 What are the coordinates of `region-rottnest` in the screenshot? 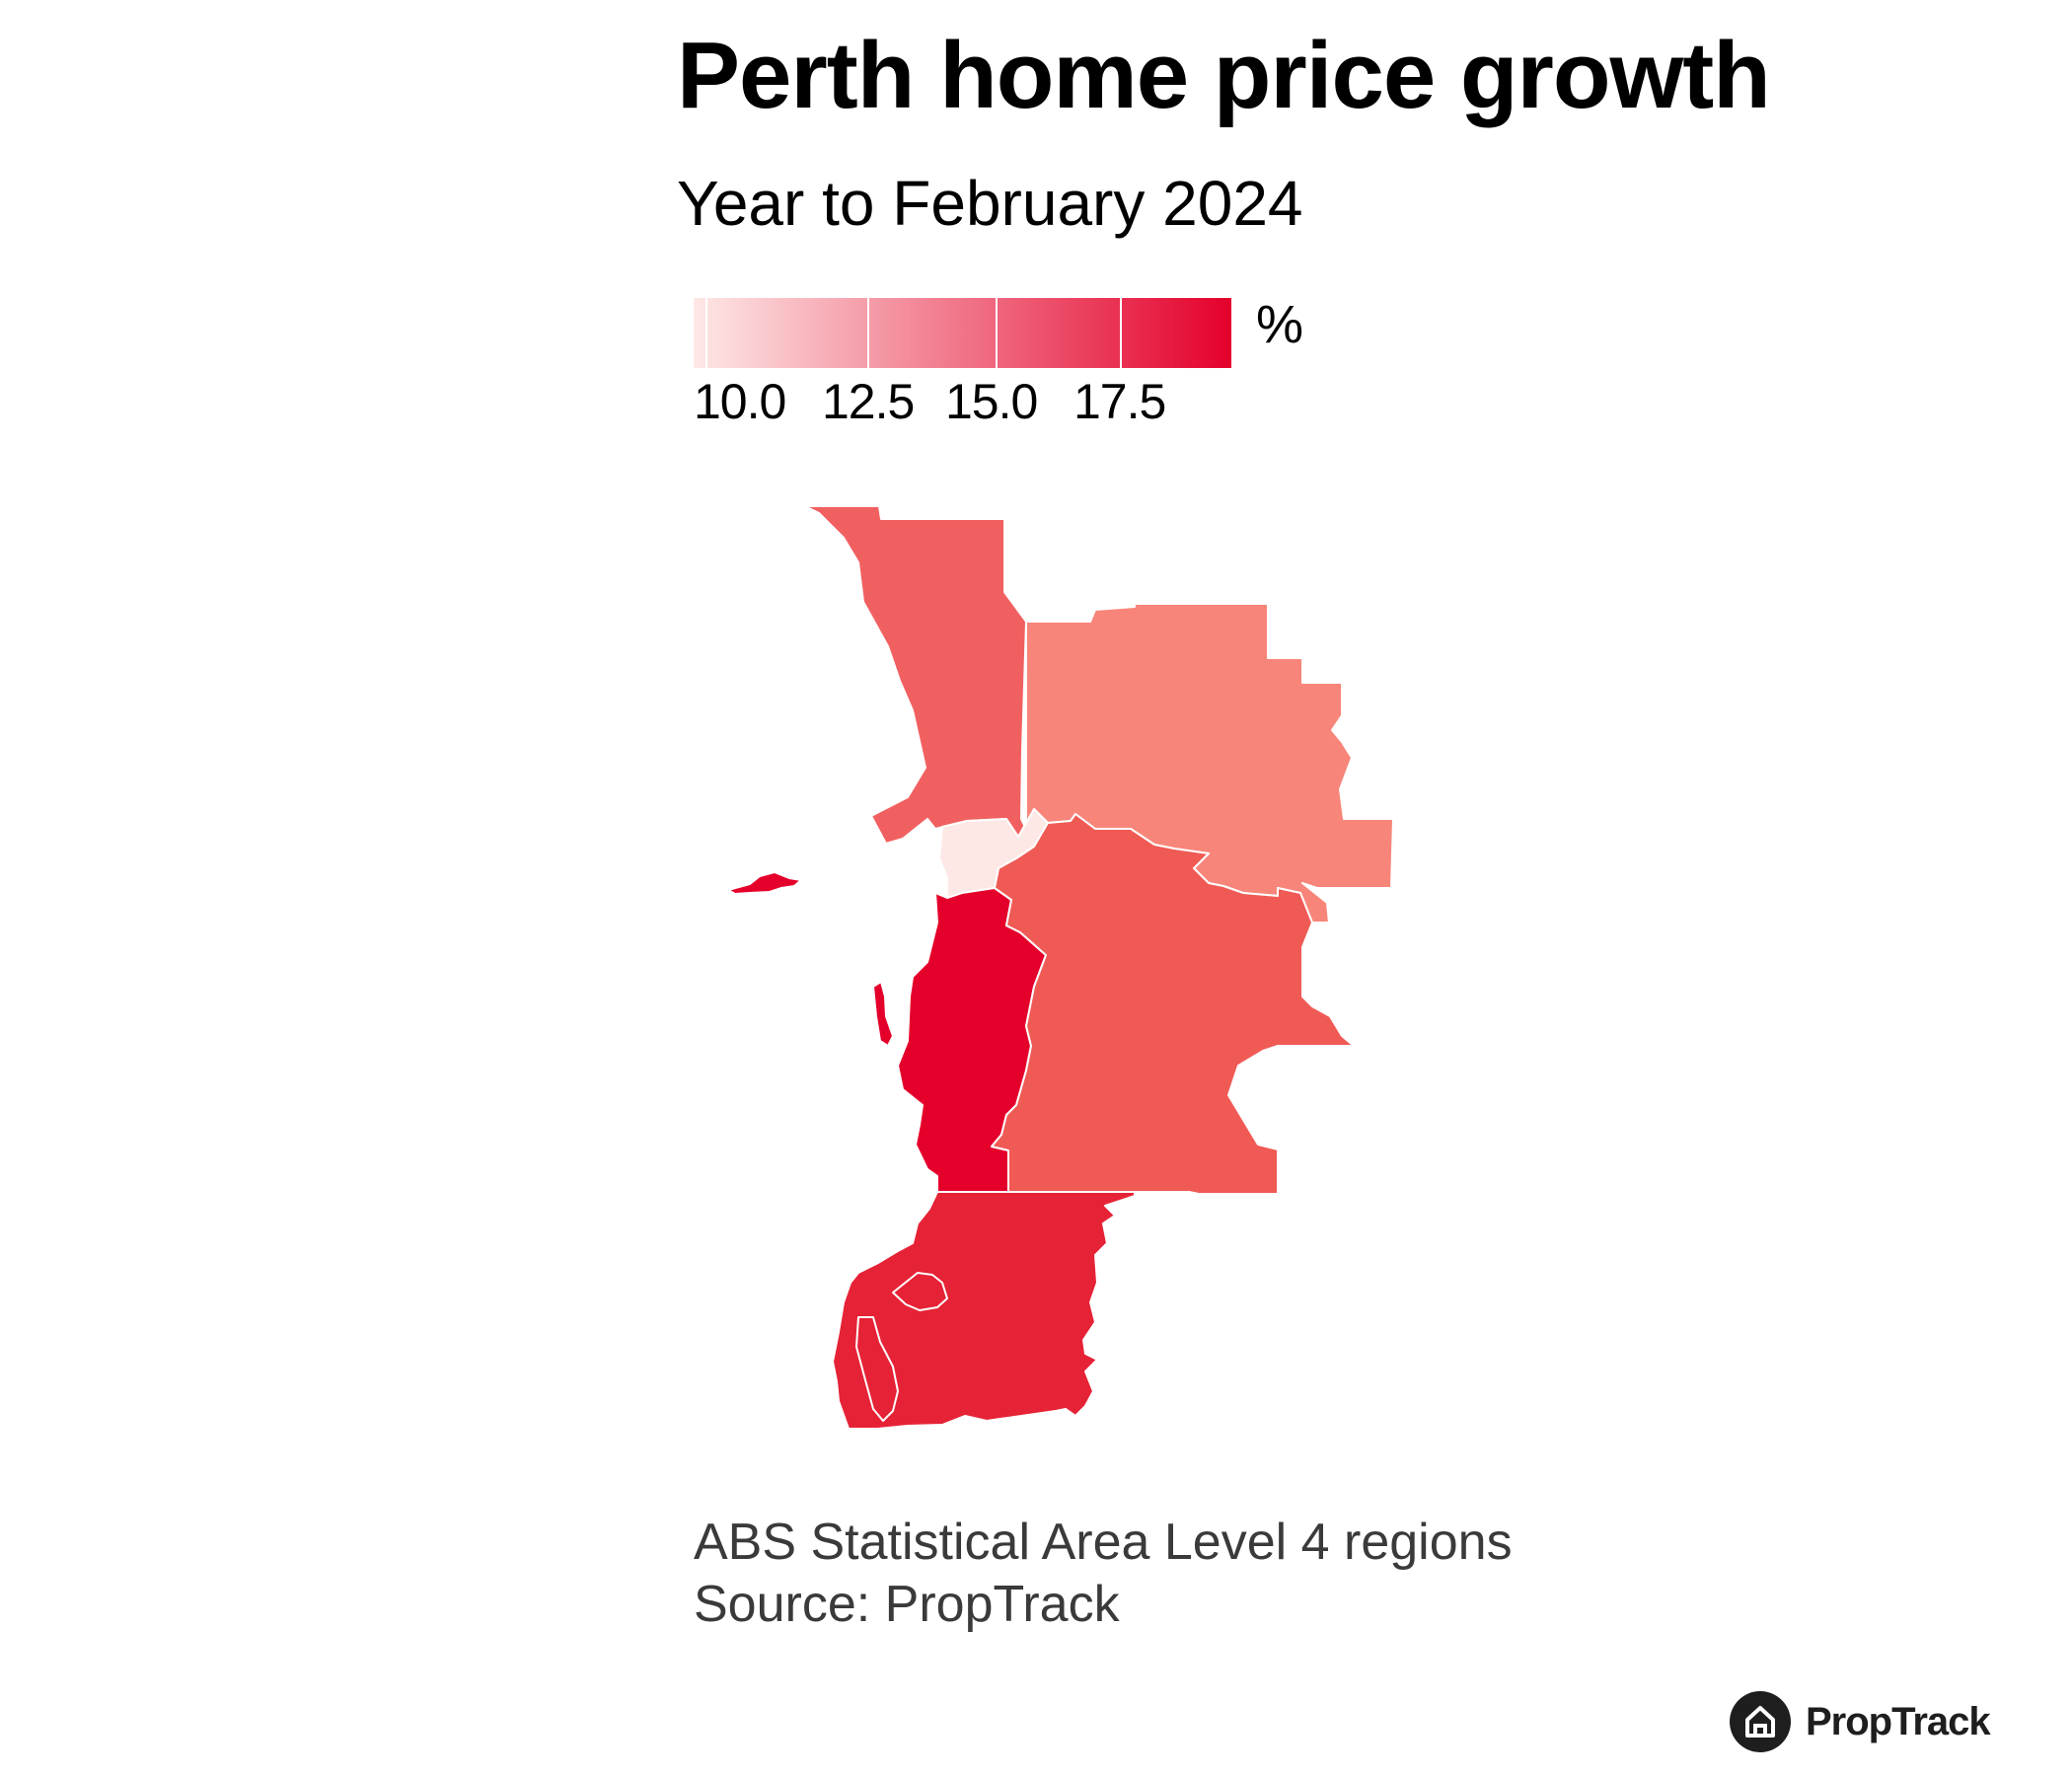 It's located at (765, 883).